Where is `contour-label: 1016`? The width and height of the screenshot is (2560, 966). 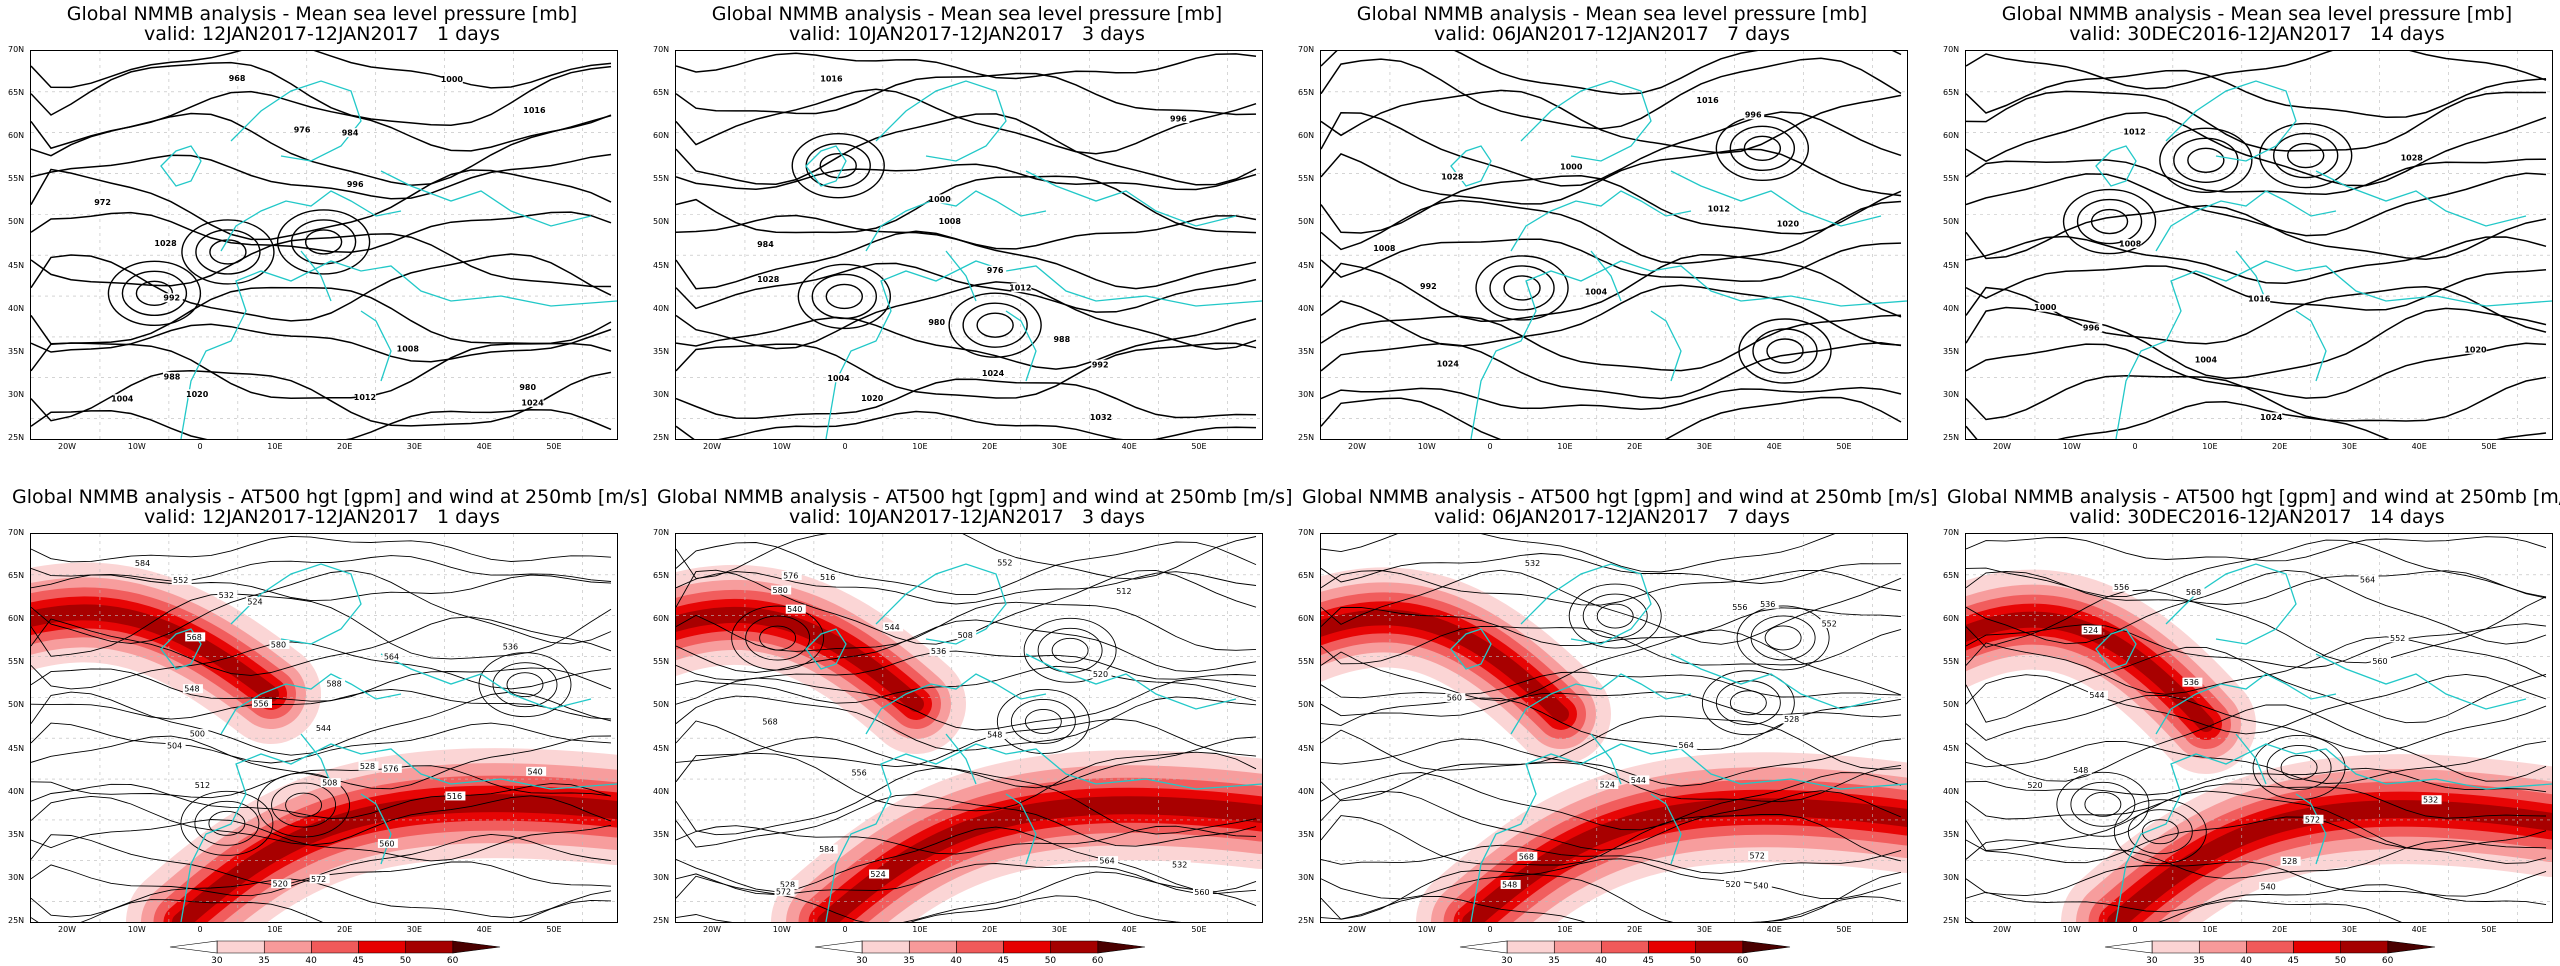
contour-label: 1016 is located at coordinates (1707, 100).